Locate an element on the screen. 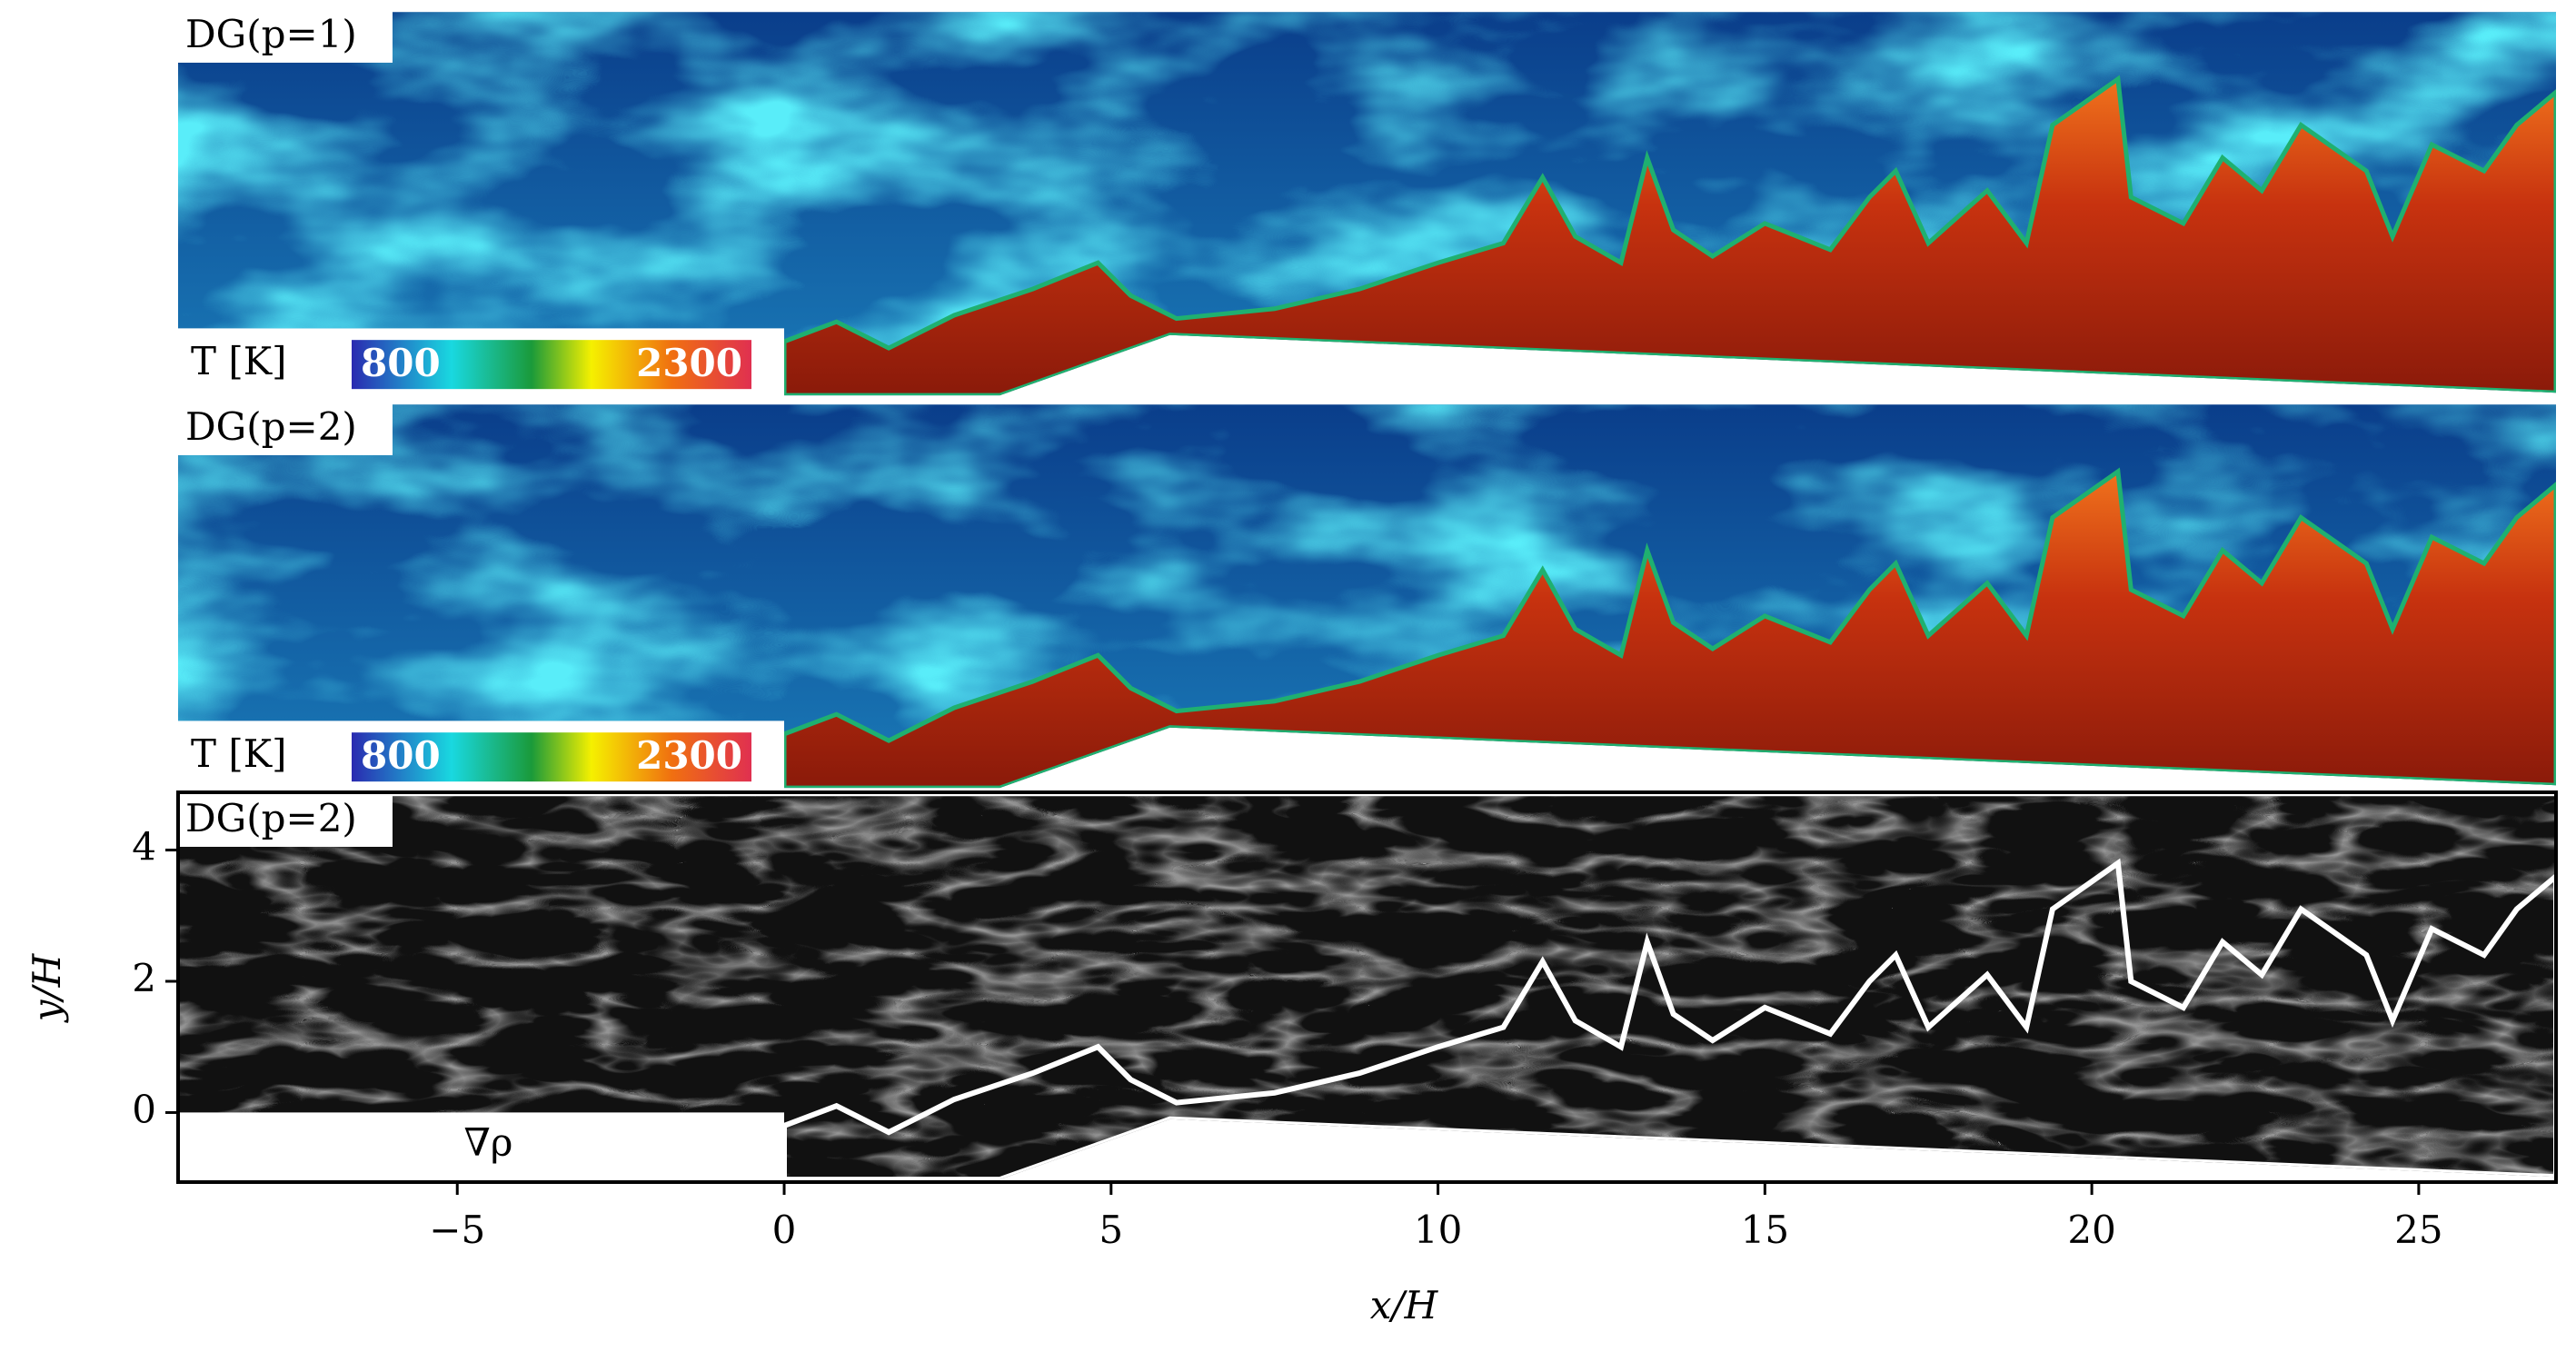  y-tick-label: 0 is located at coordinates (144, 1109).